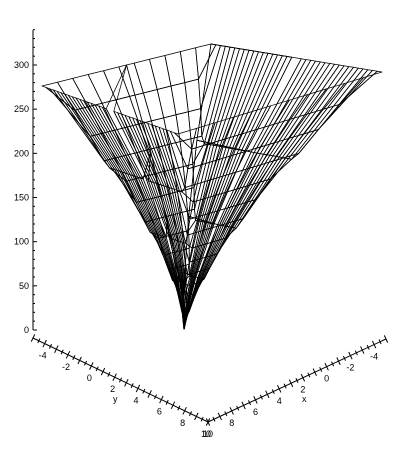  Describe the element at coordinates (304, 399) in the screenshot. I see `x-axis-label: x` at that location.